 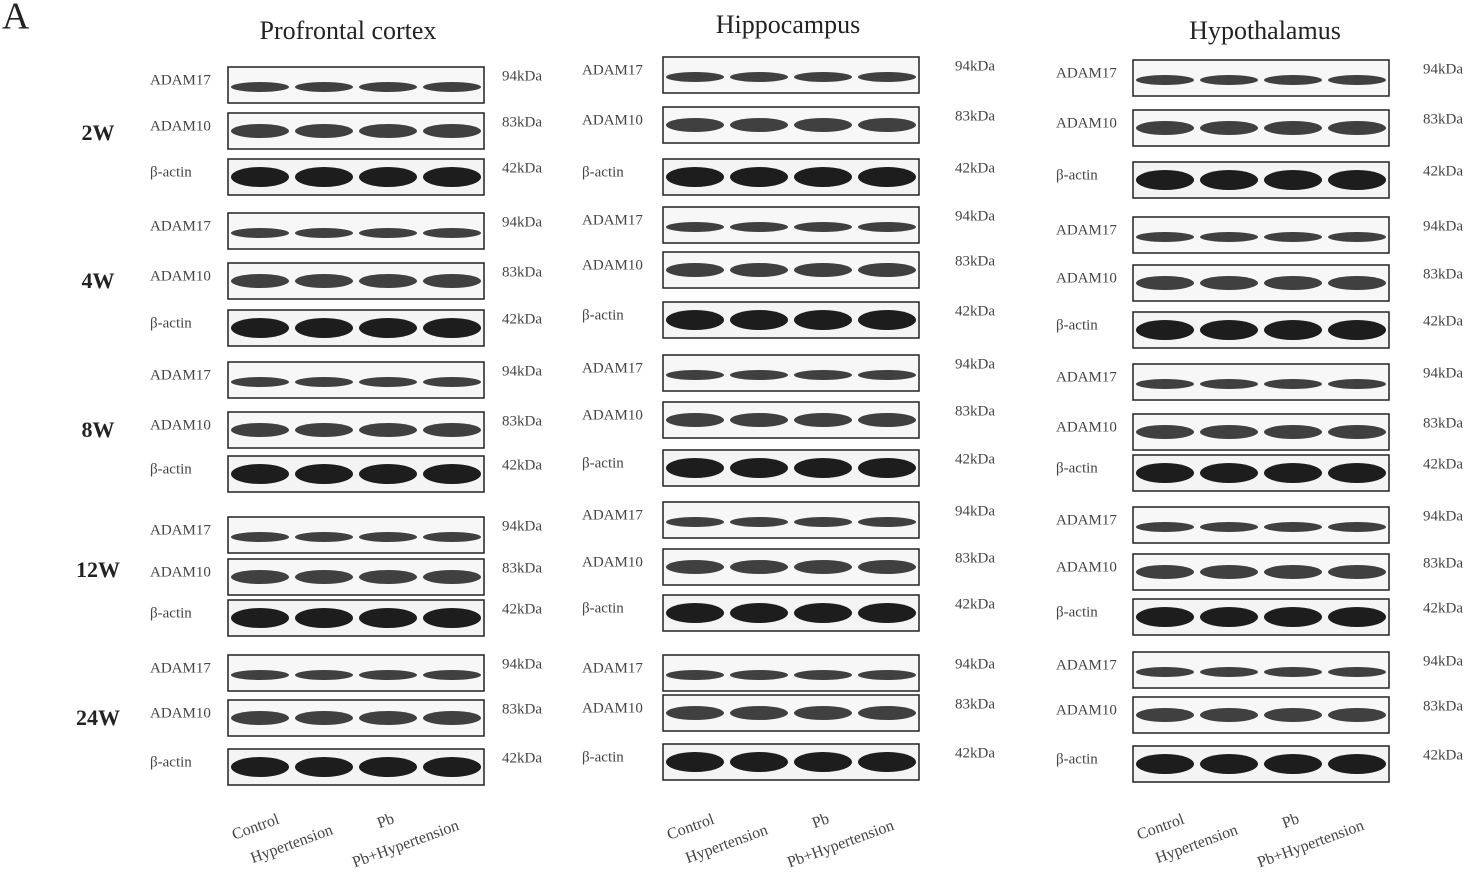 What do you see at coordinates (98, 132) in the screenshot?
I see `time-point: 2W` at bounding box center [98, 132].